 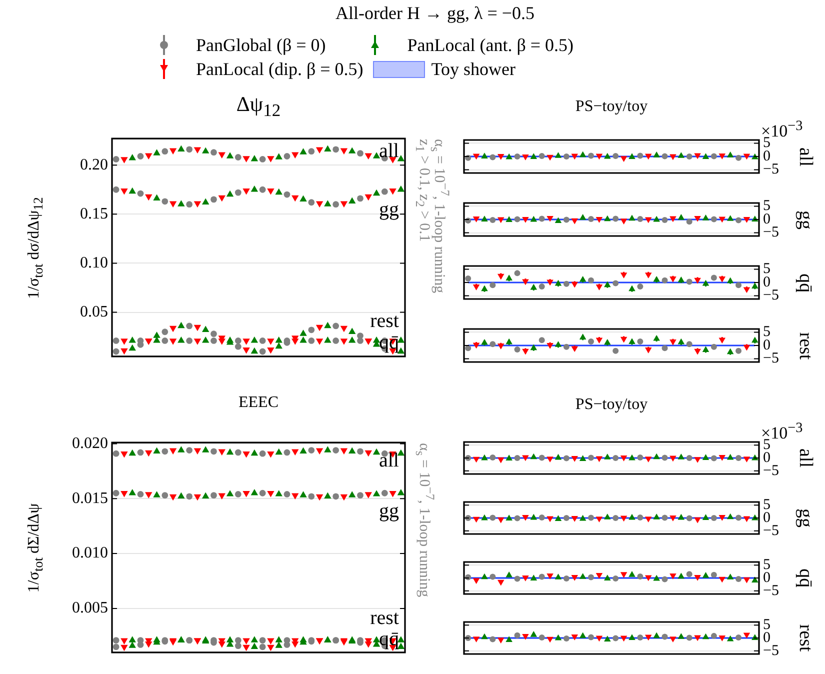 What do you see at coordinates (94, 311) in the screenshot?
I see `y-tick-label: 0.05` at bounding box center [94, 311].